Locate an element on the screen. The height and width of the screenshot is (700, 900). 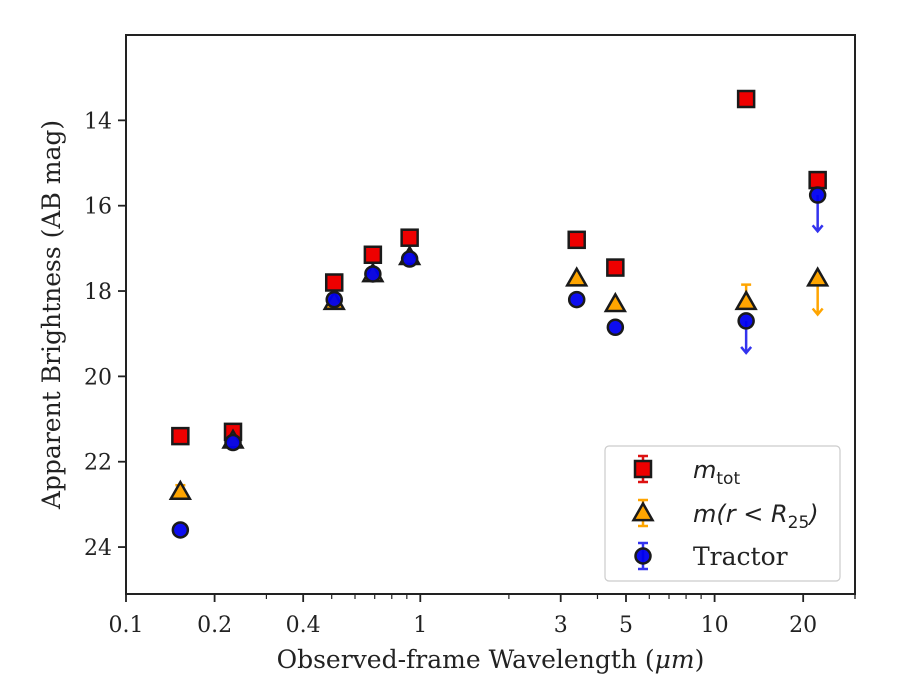
x-tick-label: 1 is located at coordinates (420, 625).